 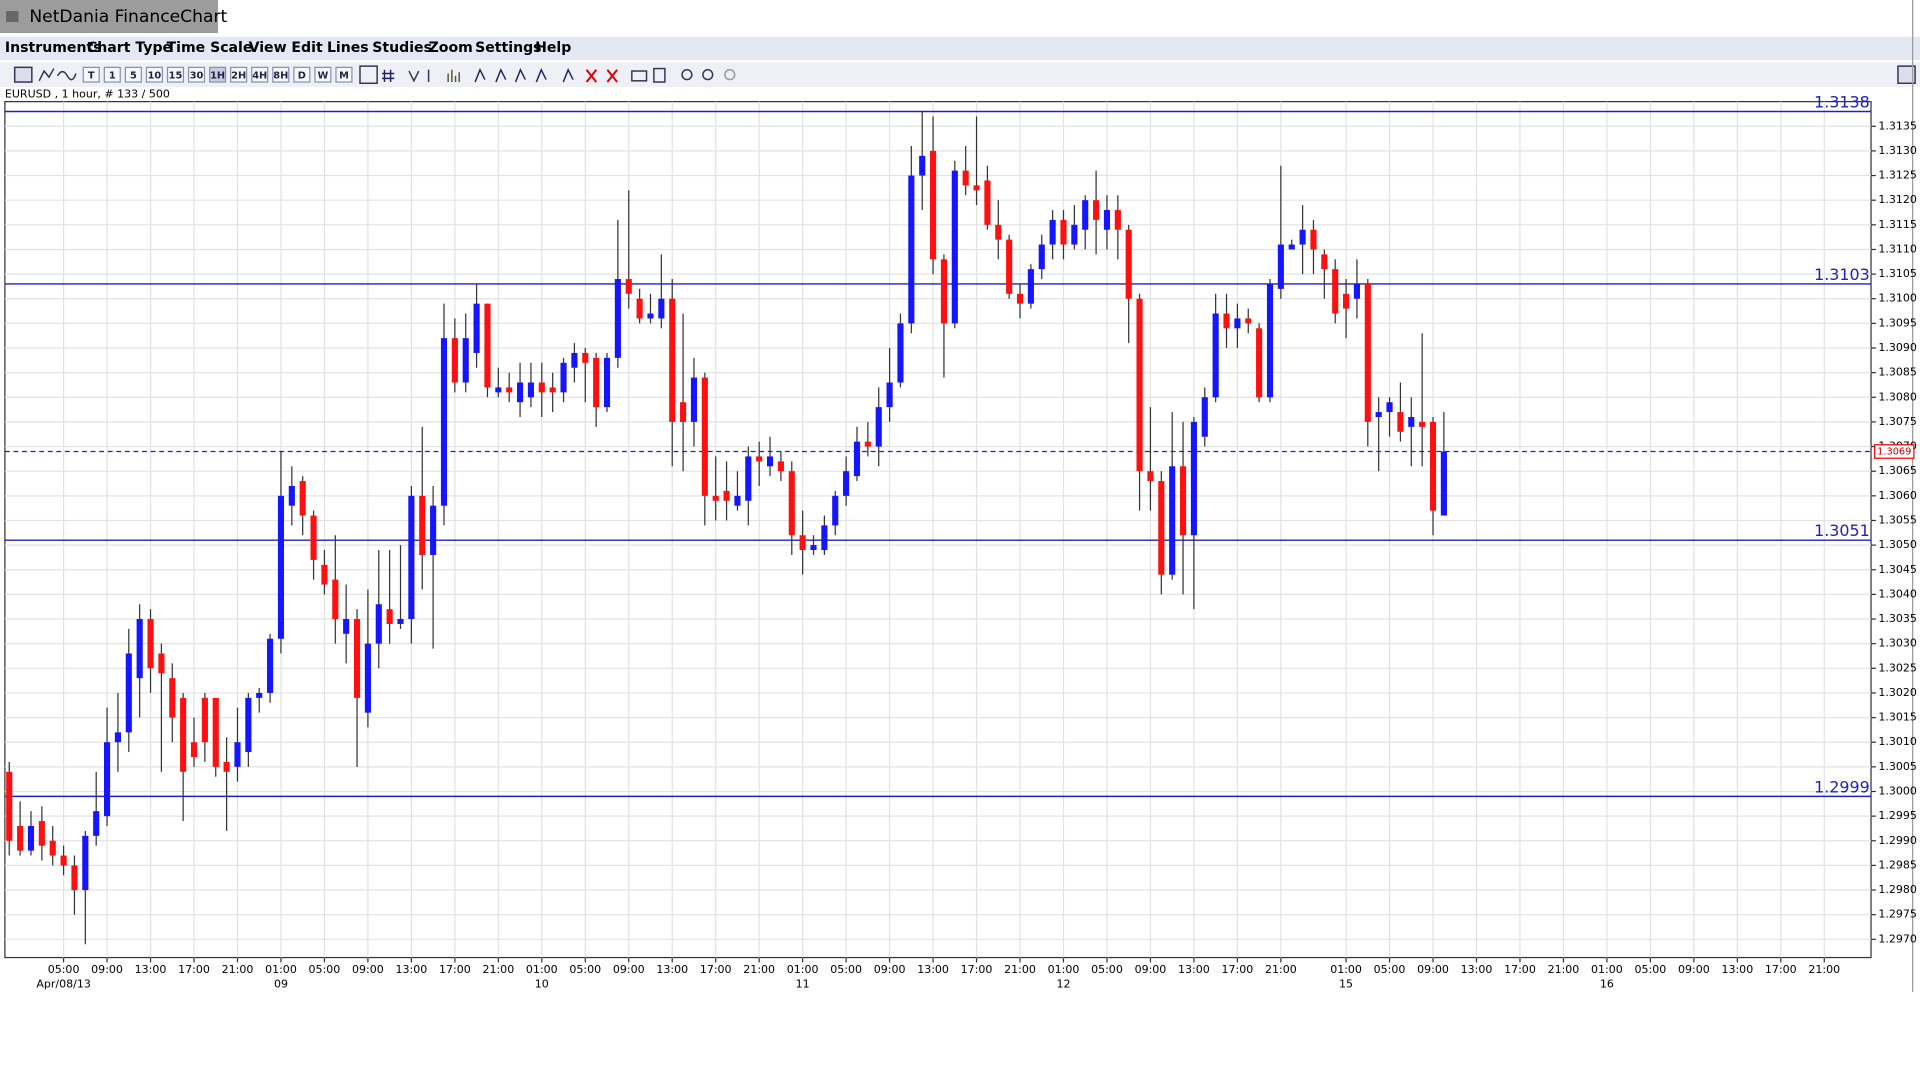 What do you see at coordinates (1897, 914) in the screenshot?
I see `y-tick-label: 1.2975` at bounding box center [1897, 914].